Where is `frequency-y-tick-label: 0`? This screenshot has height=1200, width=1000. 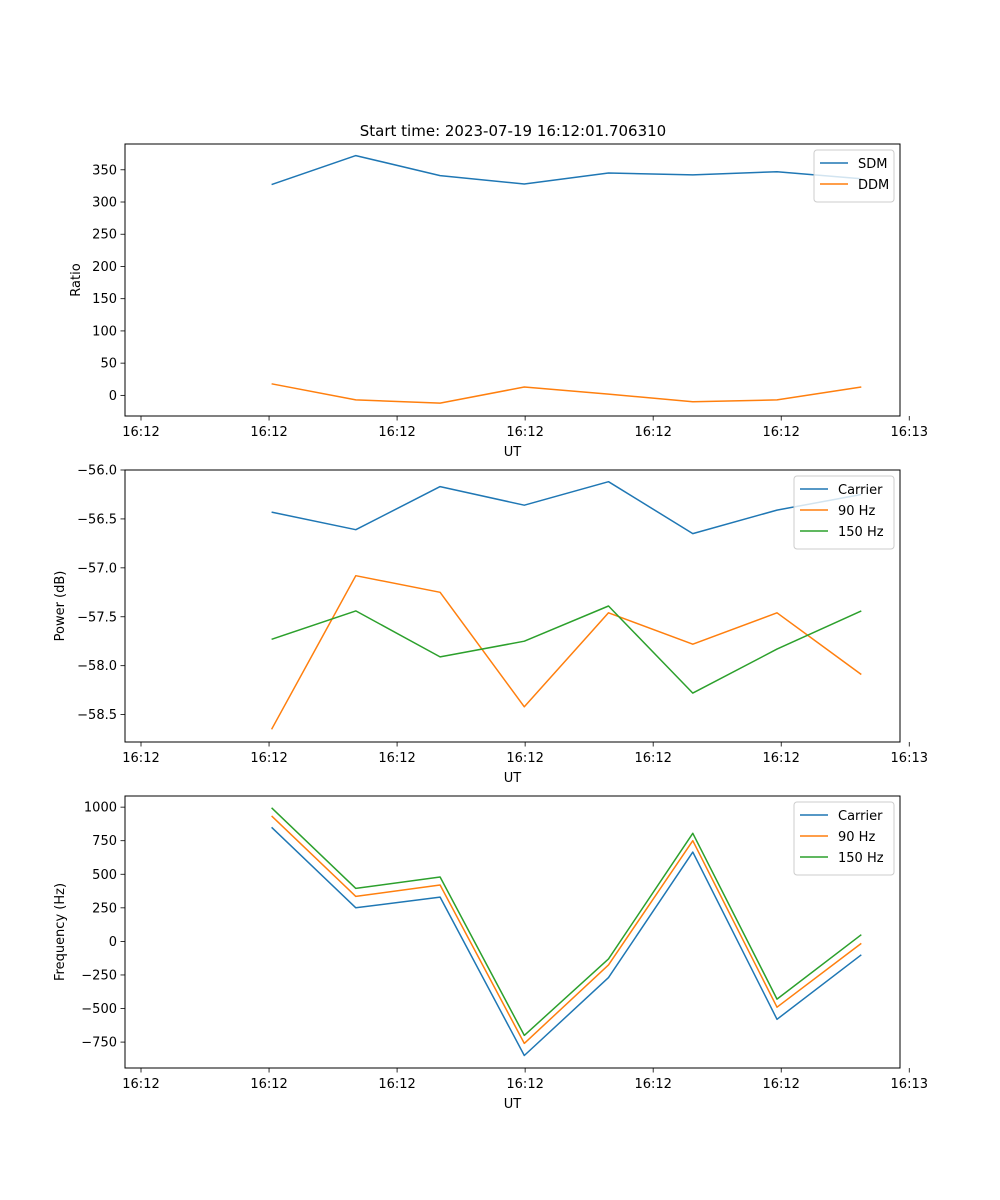 frequency-y-tick-label: 0 is located at coordinates (113, 942).